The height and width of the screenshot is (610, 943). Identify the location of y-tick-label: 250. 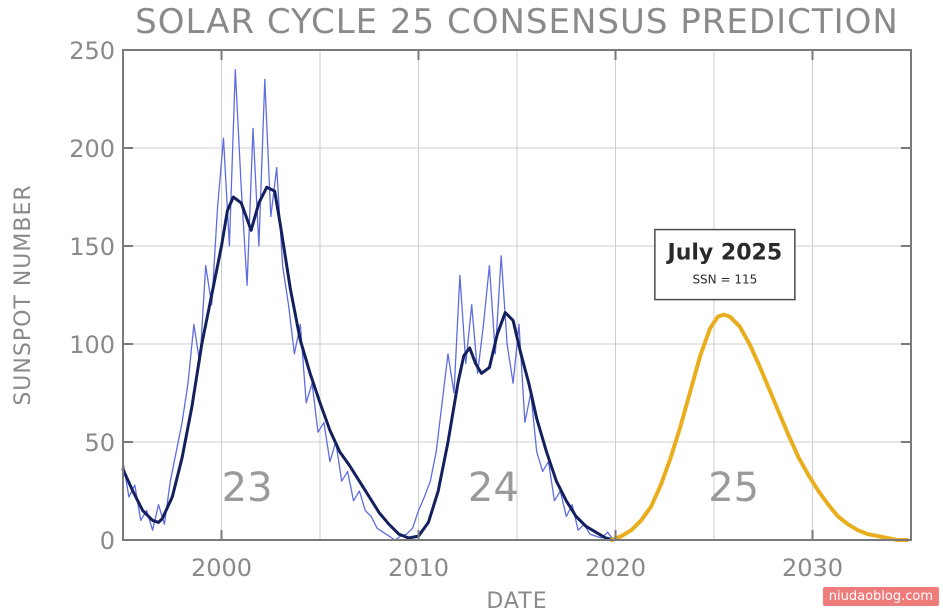
(92, 51).